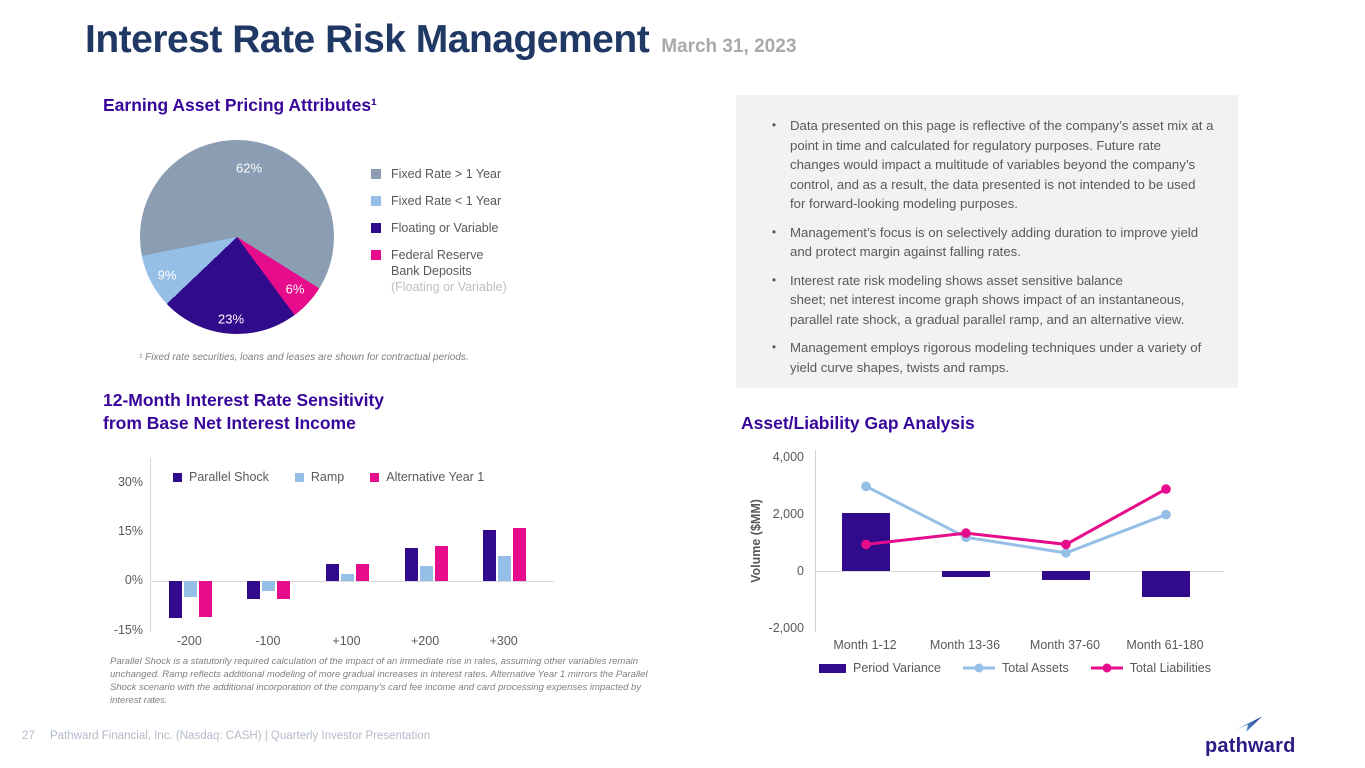 The width and height of the screenshot is (1365, 768). I want to click on x-category-label: +200, so click(425, 641).